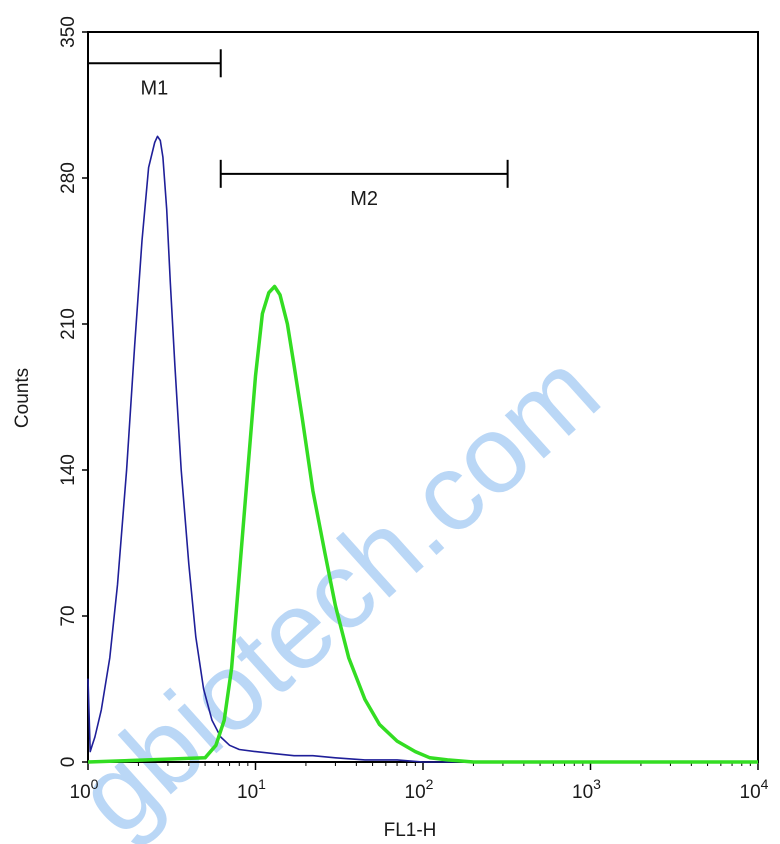 The width and height of the screenshot is (780, 844). I want to click on y-tick-label: 70, so click(68, 615).